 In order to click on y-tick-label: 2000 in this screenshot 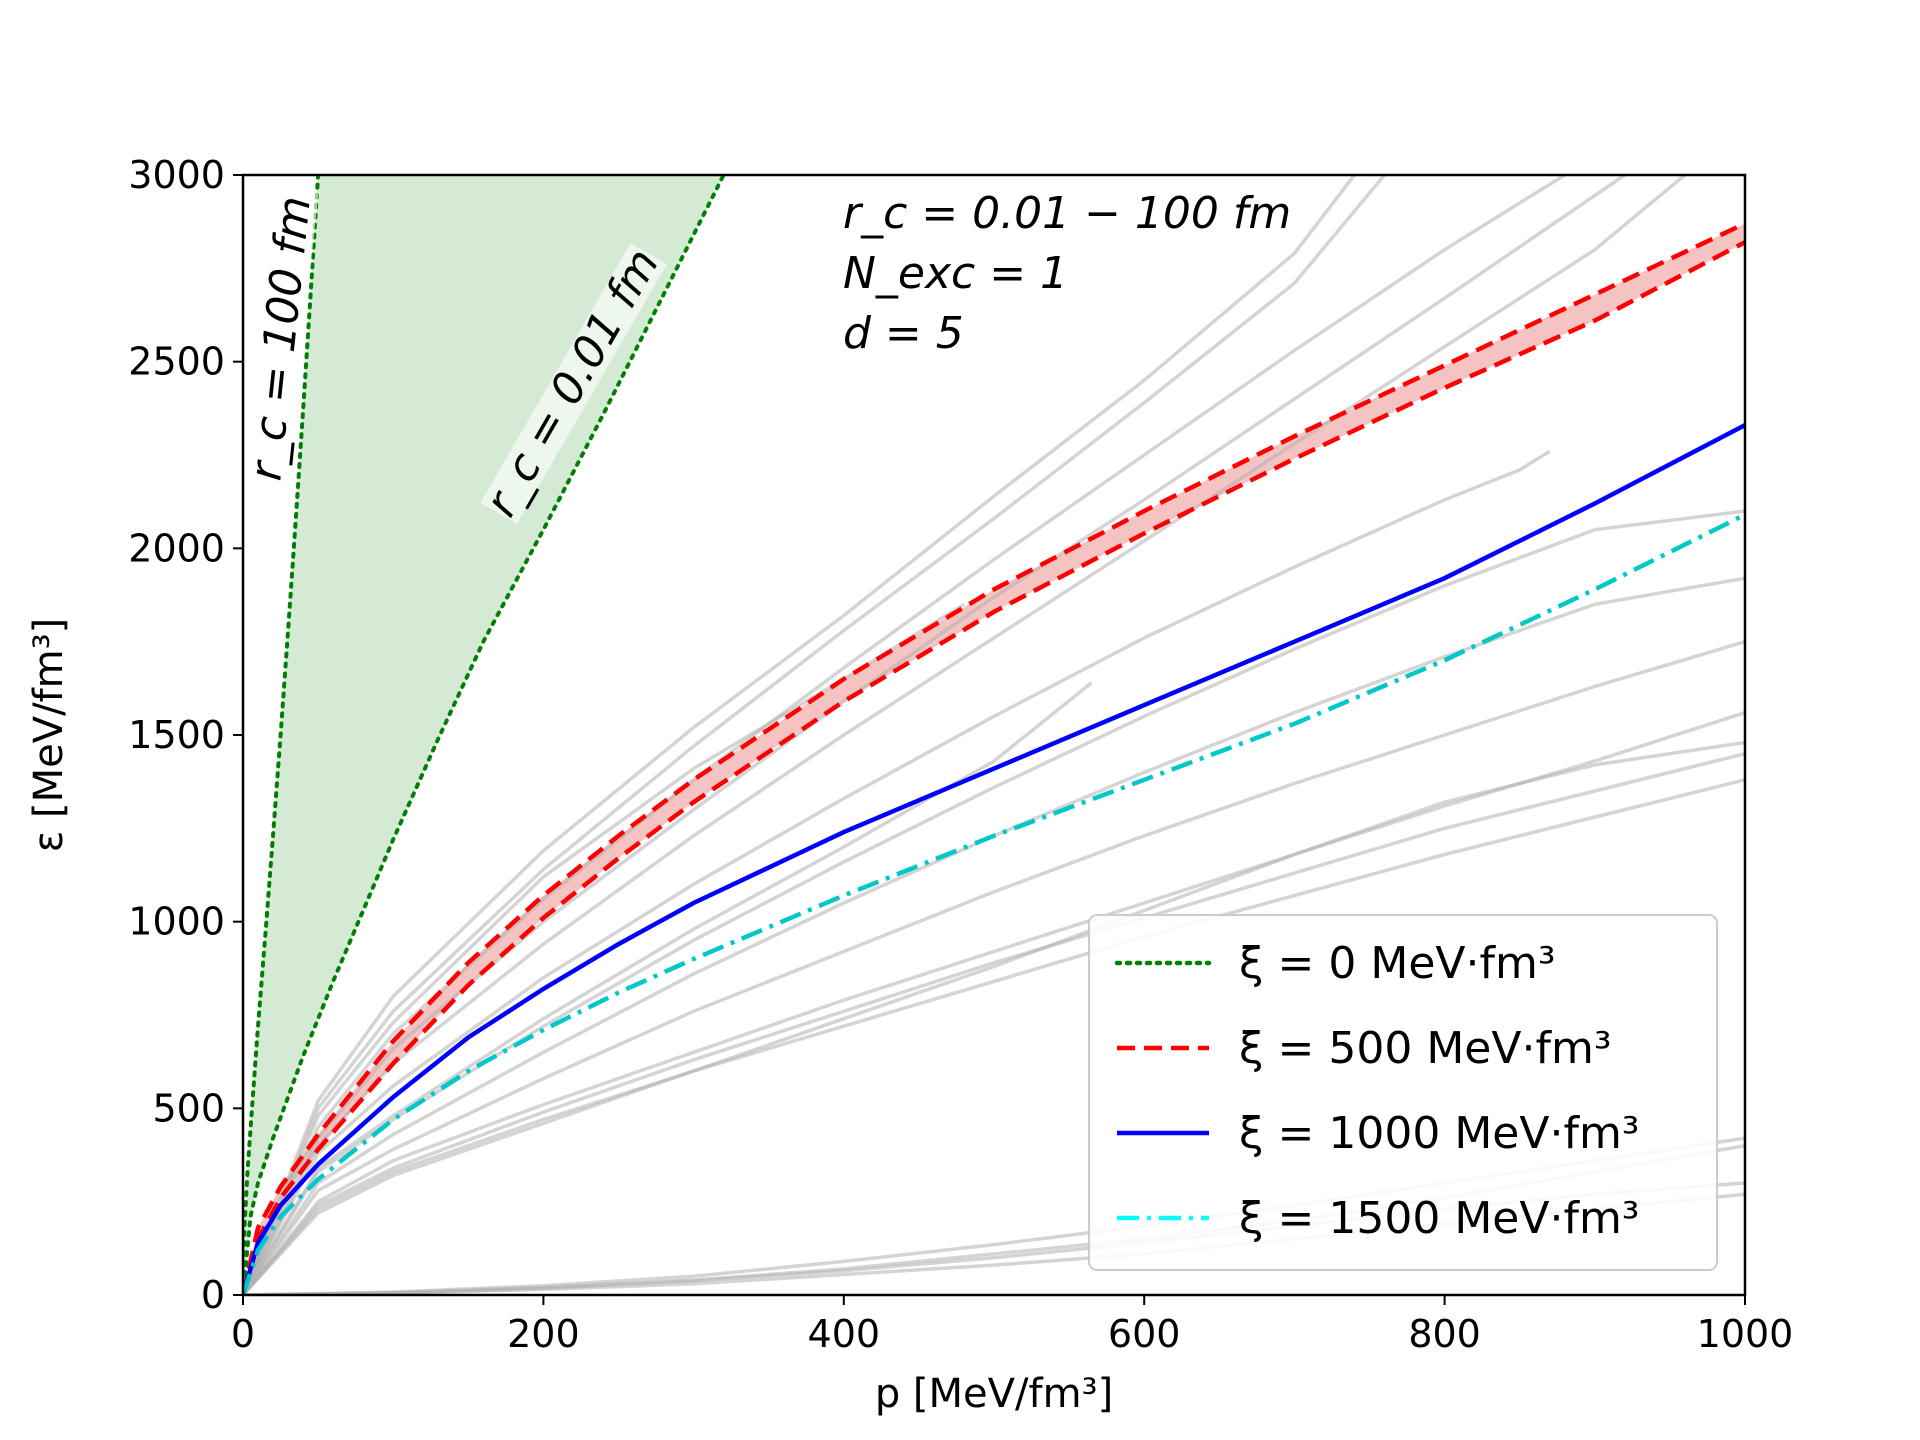, I will do `click(176, 548)`.